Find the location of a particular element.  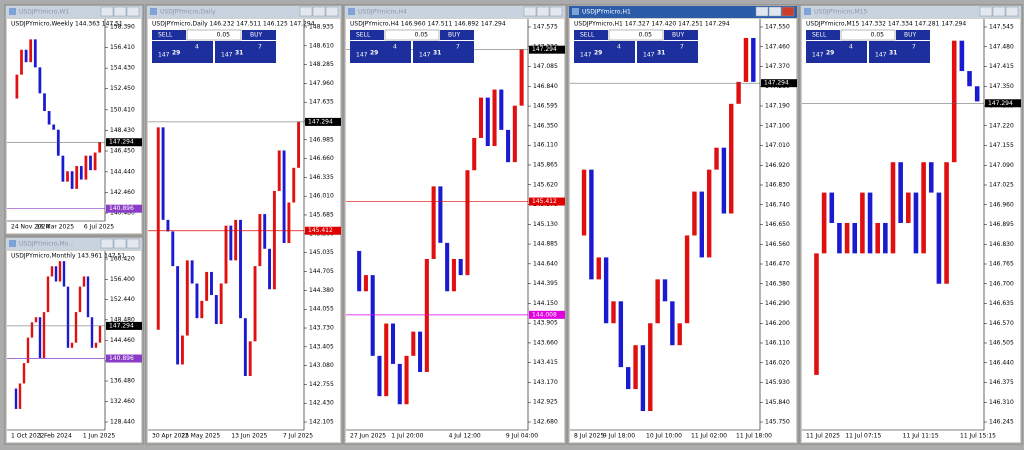

sell-text: SELL is located at coordinates (363, 35).